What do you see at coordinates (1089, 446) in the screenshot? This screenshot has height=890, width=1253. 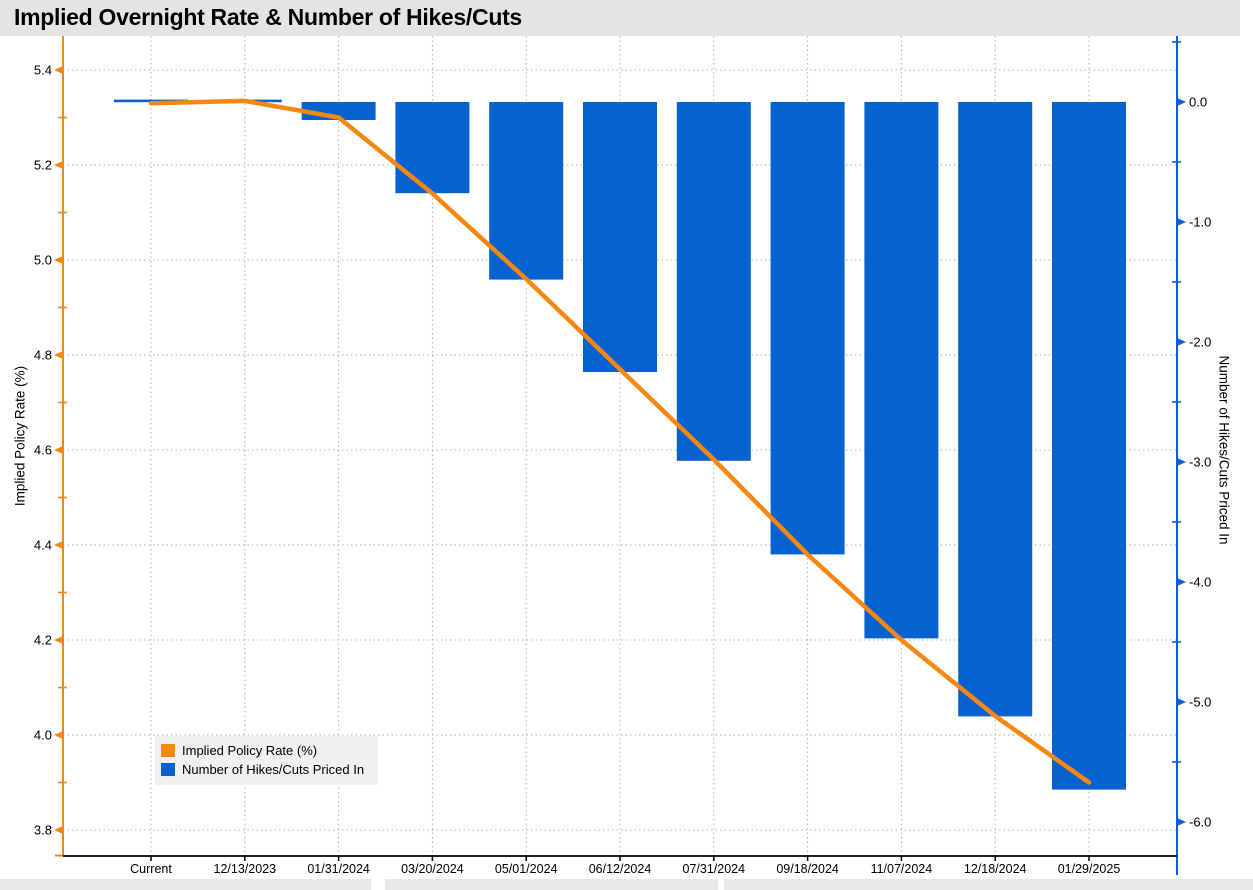 I see `bar-01/29/2025` at bounding box center [1089, 446].